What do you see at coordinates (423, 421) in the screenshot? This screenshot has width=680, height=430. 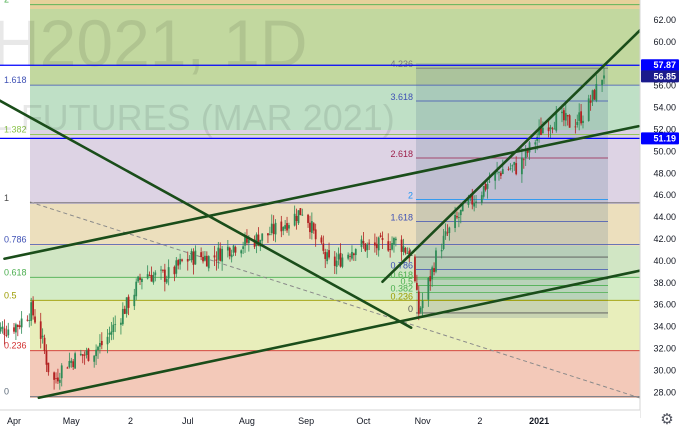 I see `time-tick-label: Nov` at bounding box center [423, 421].